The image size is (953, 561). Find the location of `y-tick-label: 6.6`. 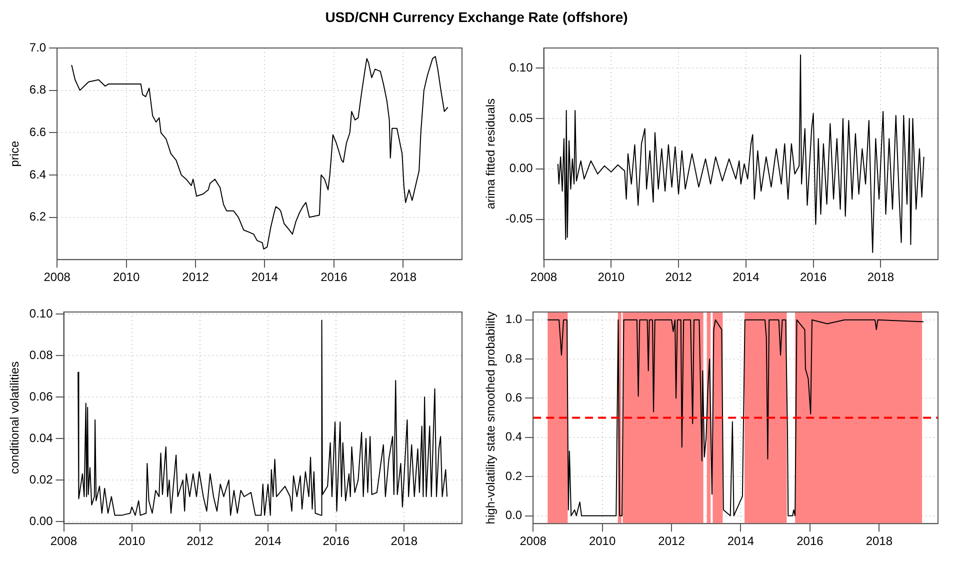

y-tick-label: 6.6 is located at coordinates (37, 131).